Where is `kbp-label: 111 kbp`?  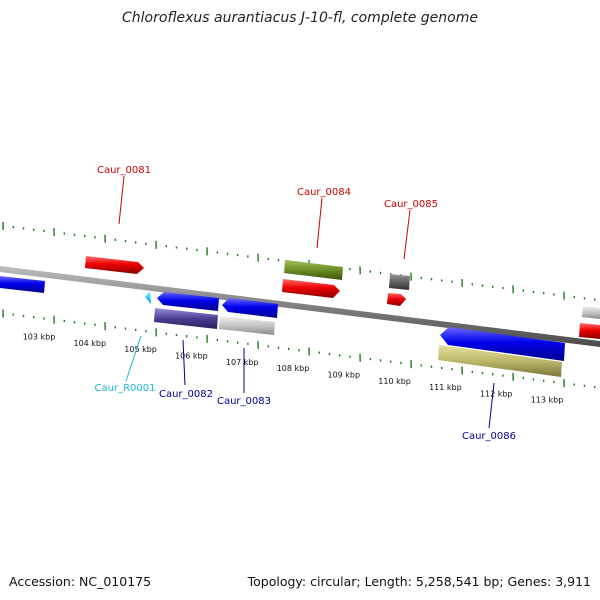
kbp-label: 111 kbp is located at coordinates (445, 387).